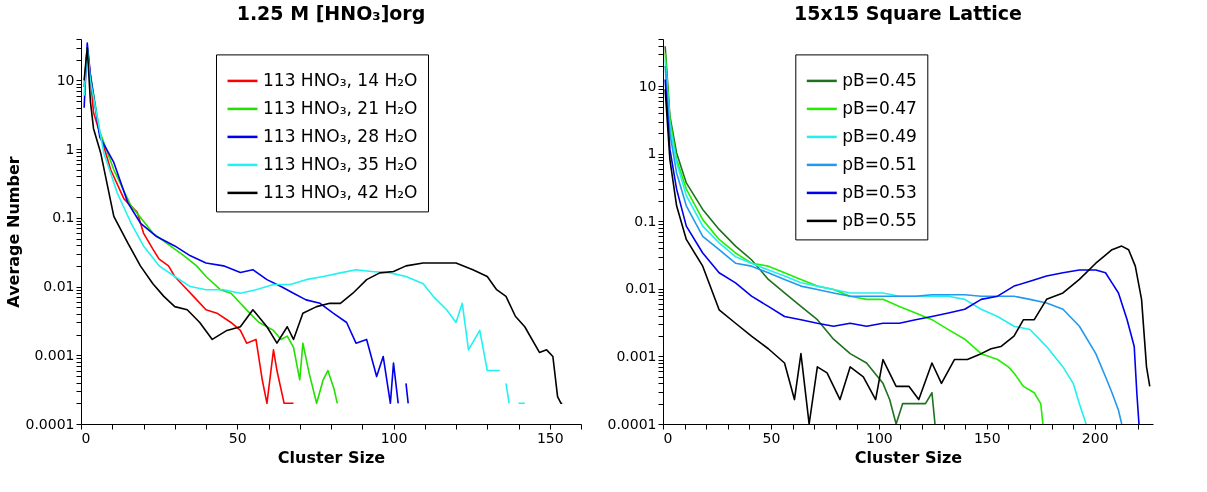  What do you see at coordinates (13, 232) in the screenshot?
I see `y-axis-title: Average Number` at bounding box center [13, 232].